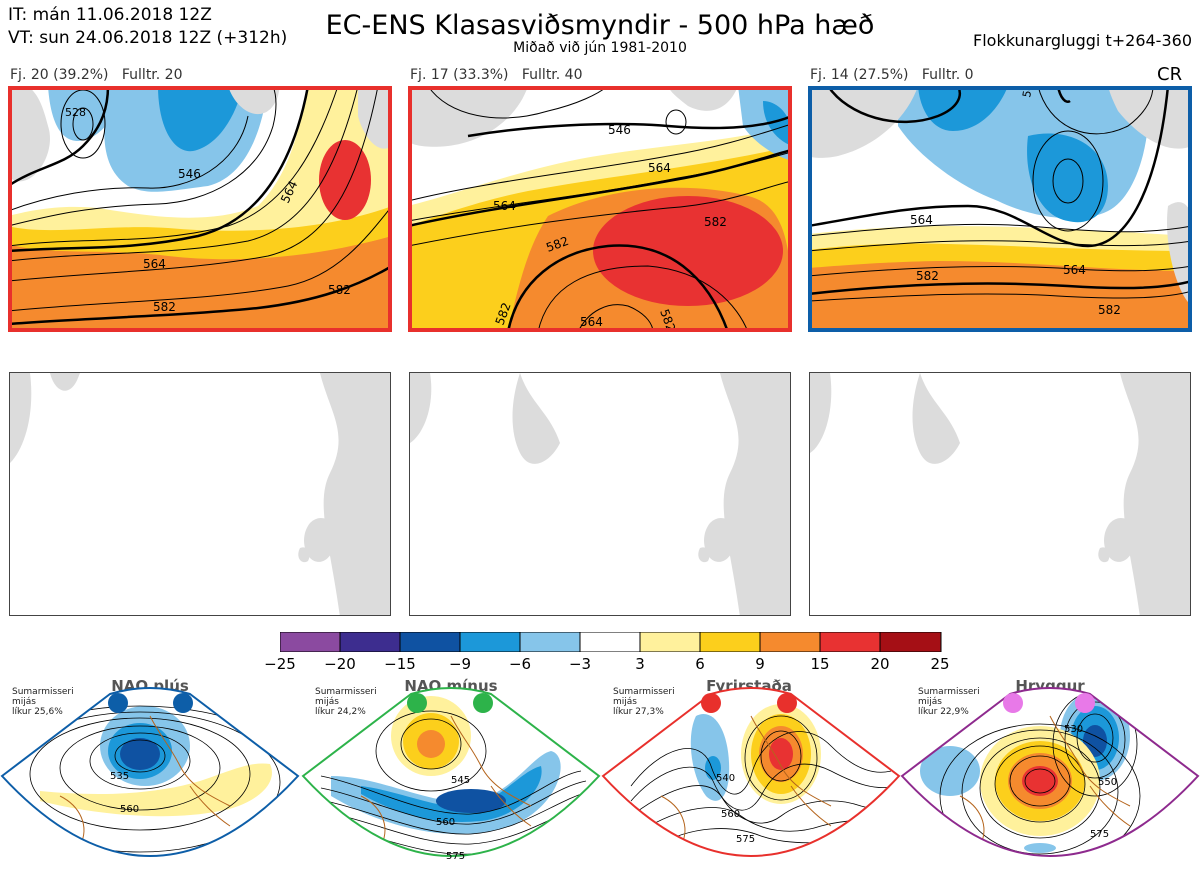  I want to click on regime-2-map: 545 560 575, so click(451, 773).